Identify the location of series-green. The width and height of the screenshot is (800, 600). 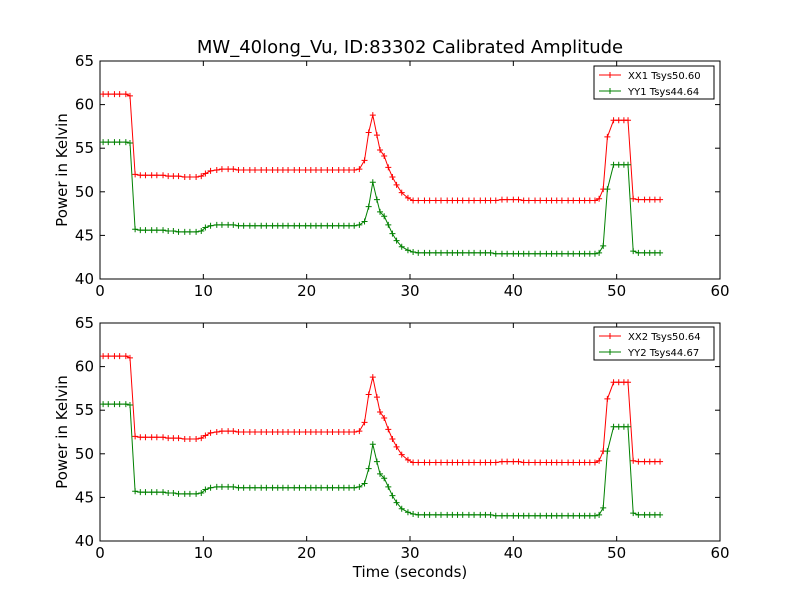
(382, 460).